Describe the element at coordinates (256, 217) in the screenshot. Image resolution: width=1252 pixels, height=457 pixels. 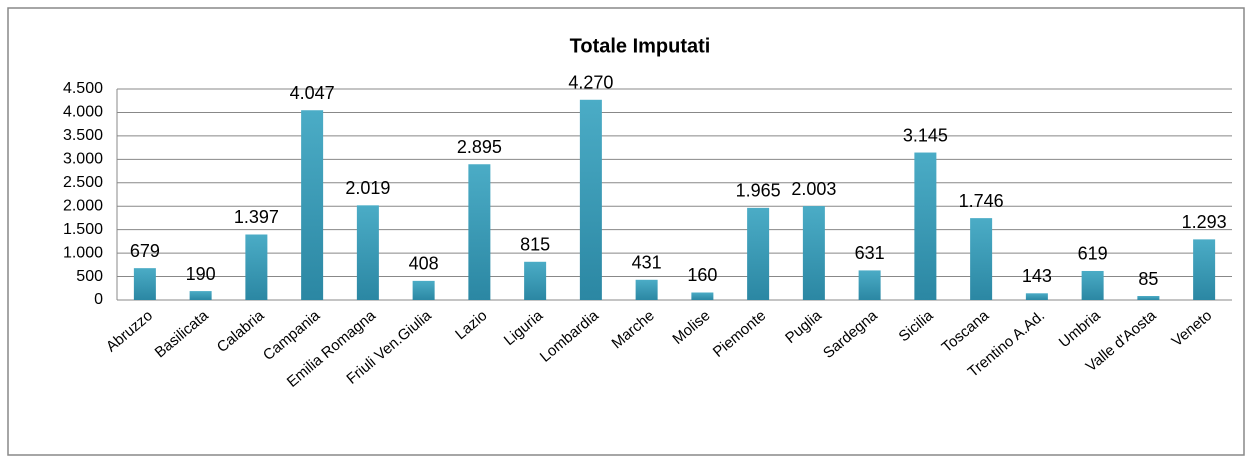
I see `value-label: 1.397` at that location.